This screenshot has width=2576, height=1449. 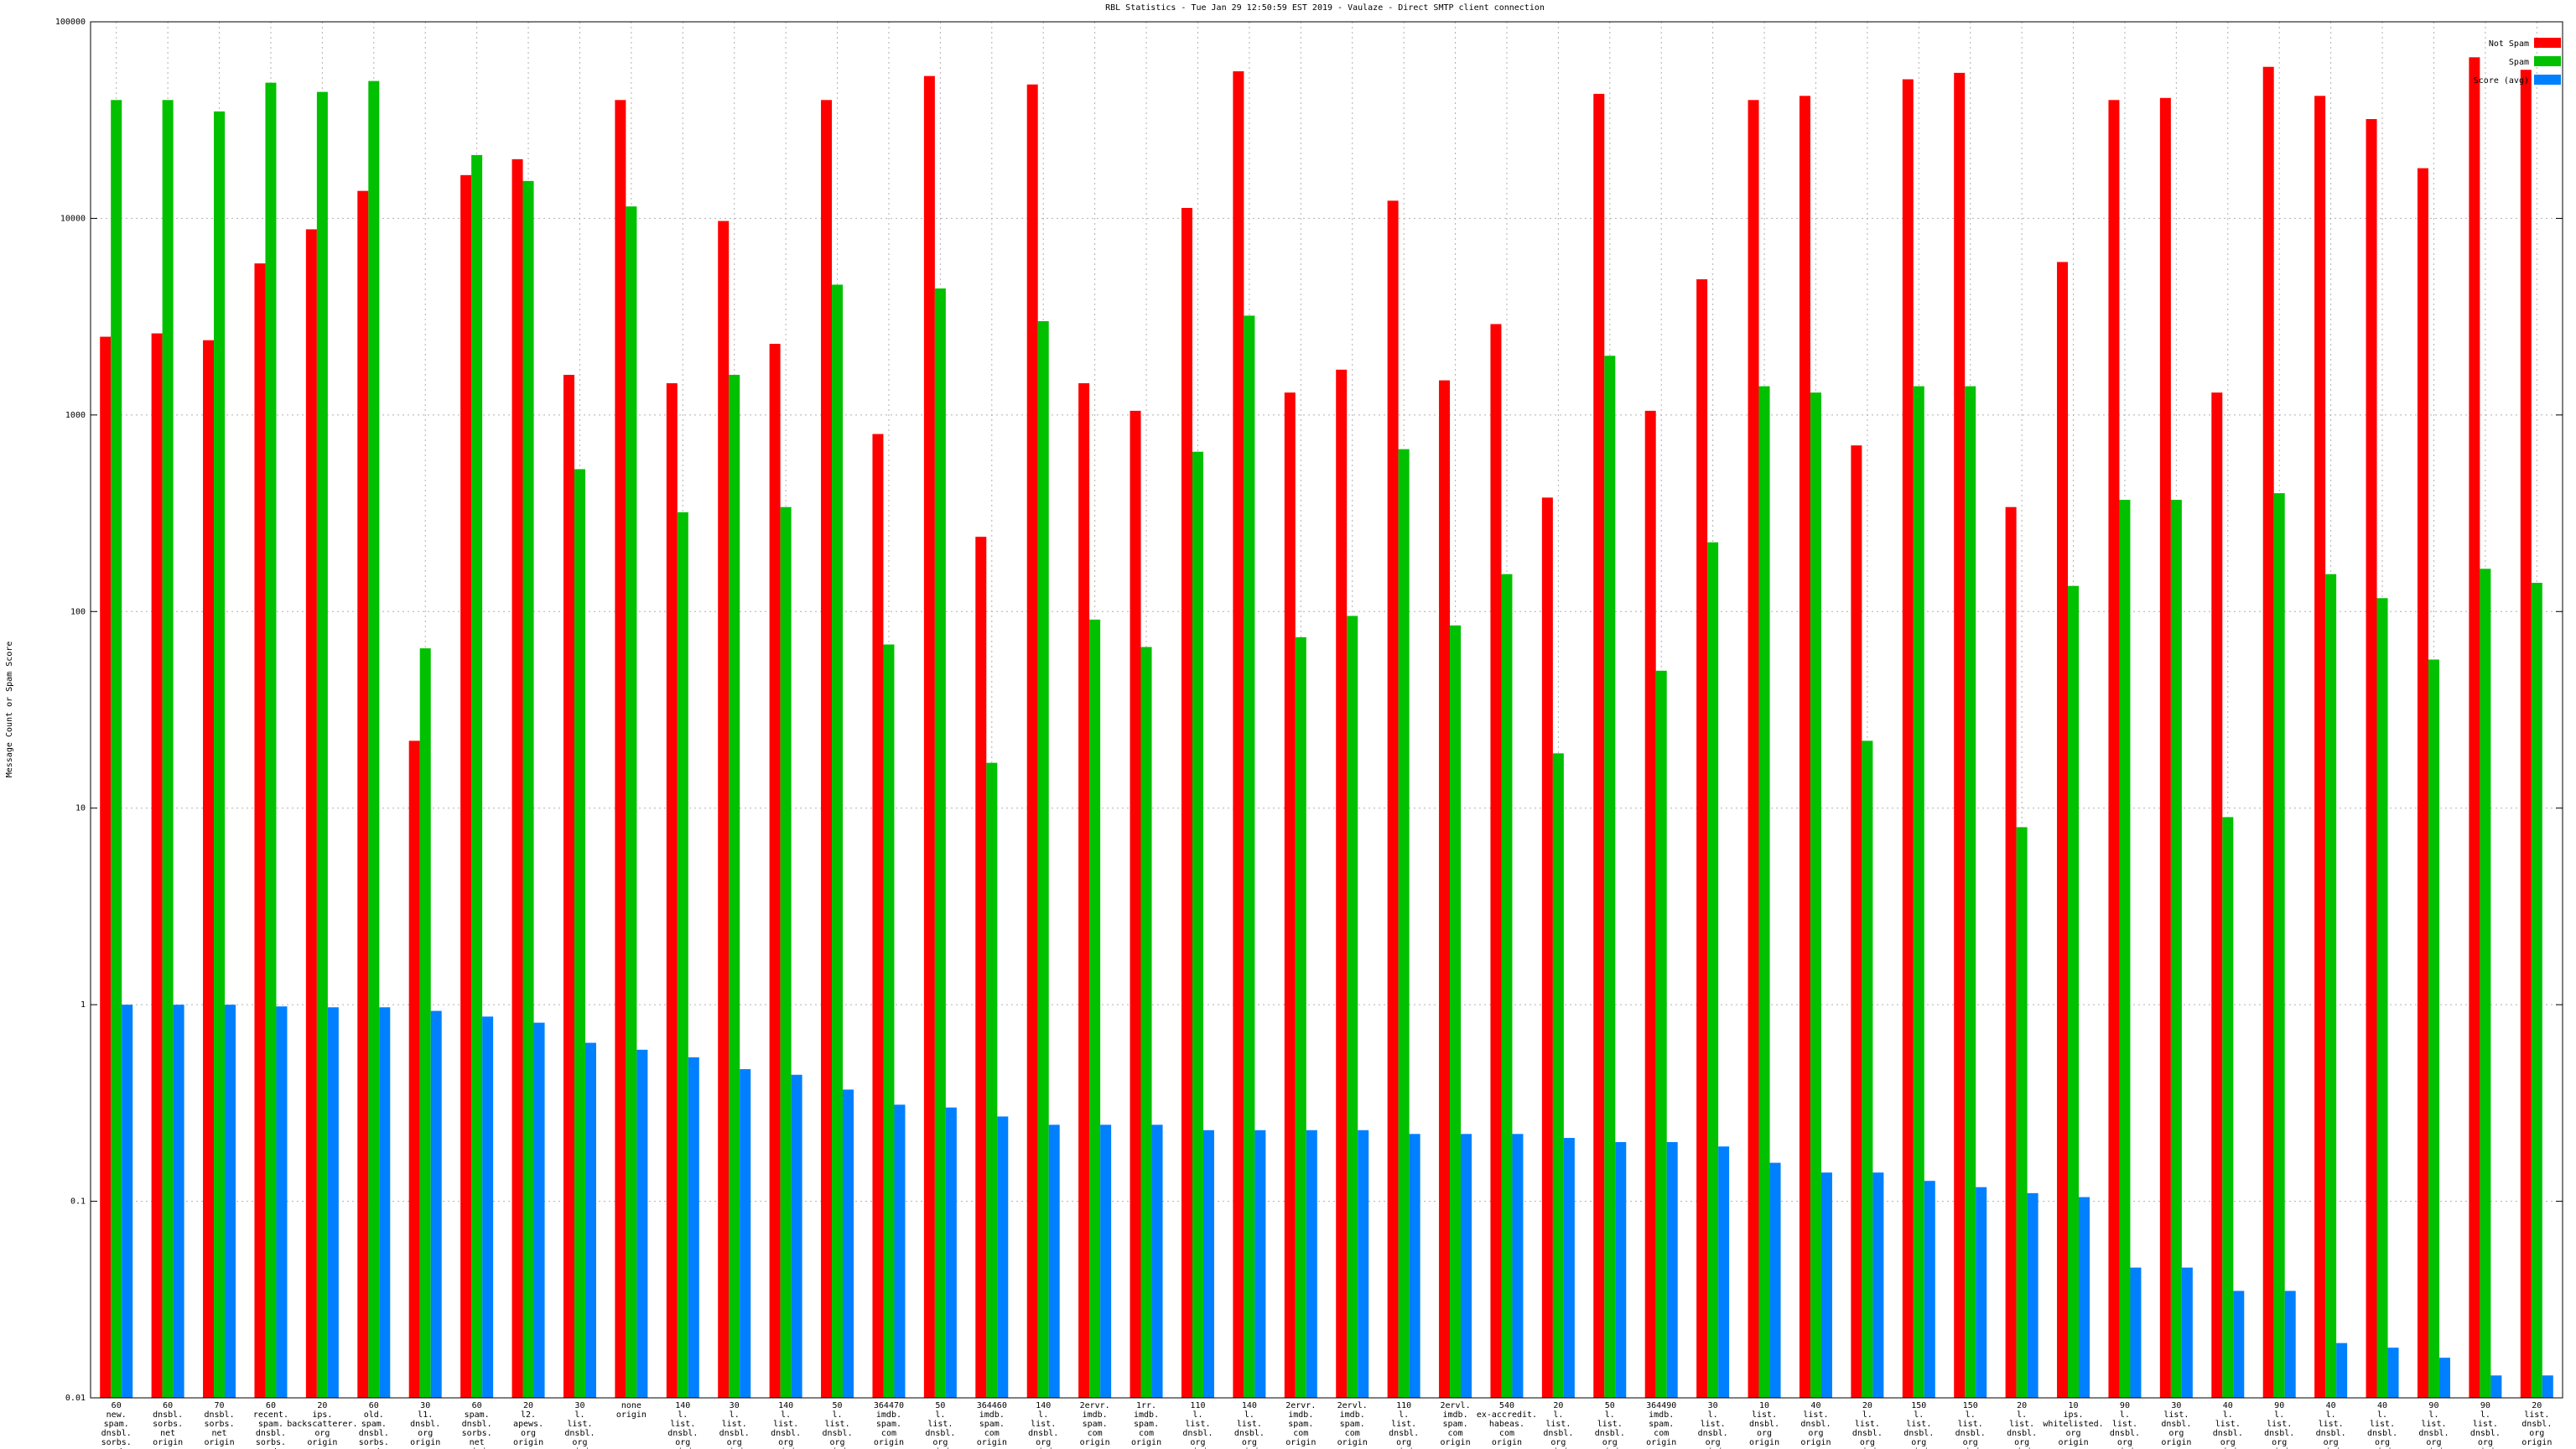 What do you see at coordinates (477, 1442) in the screenshot?
I see `x-tick-line: net` at bounding box center [477, 1442].